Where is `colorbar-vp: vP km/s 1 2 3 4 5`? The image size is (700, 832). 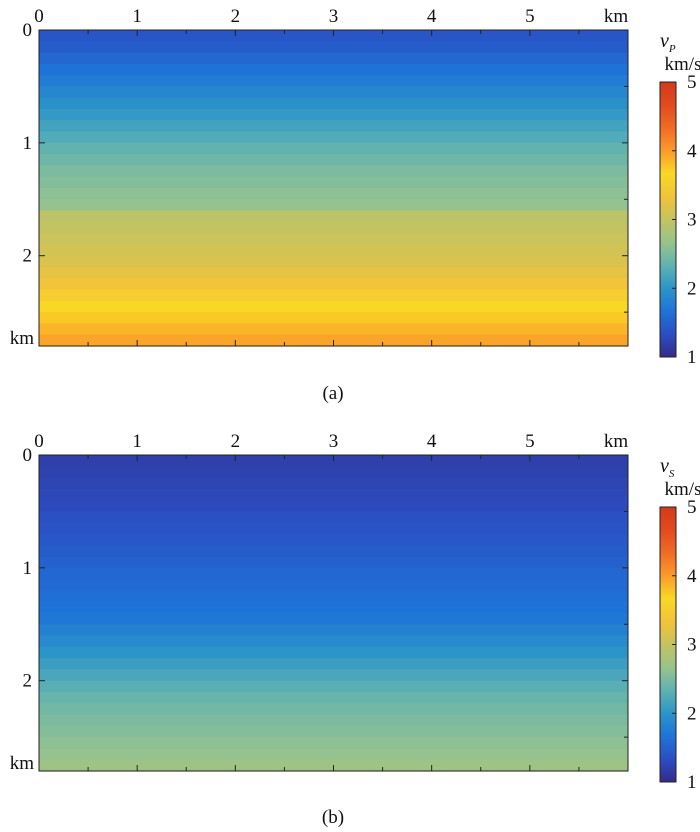
colorbar-vp: vP km/s 1 2 3 4 5 is located at coordinates (679, 199).